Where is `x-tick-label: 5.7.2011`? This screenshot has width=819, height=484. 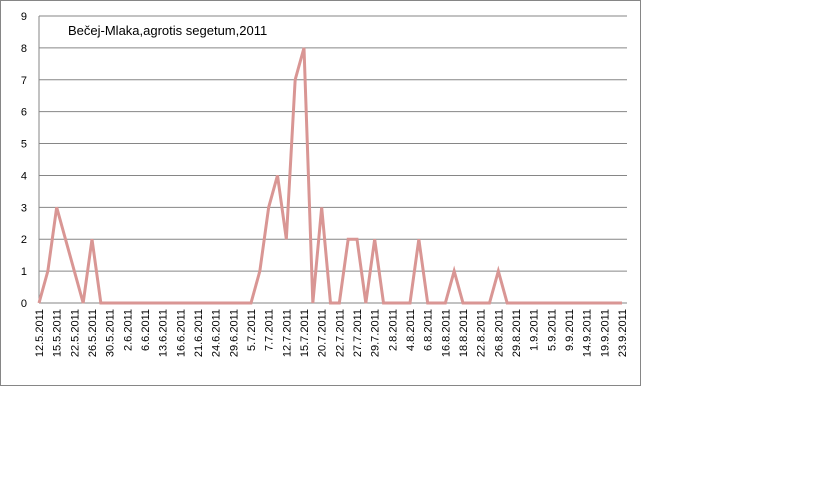 x-tick-label: 5.7.2011 is located at coordinates (252, 330).